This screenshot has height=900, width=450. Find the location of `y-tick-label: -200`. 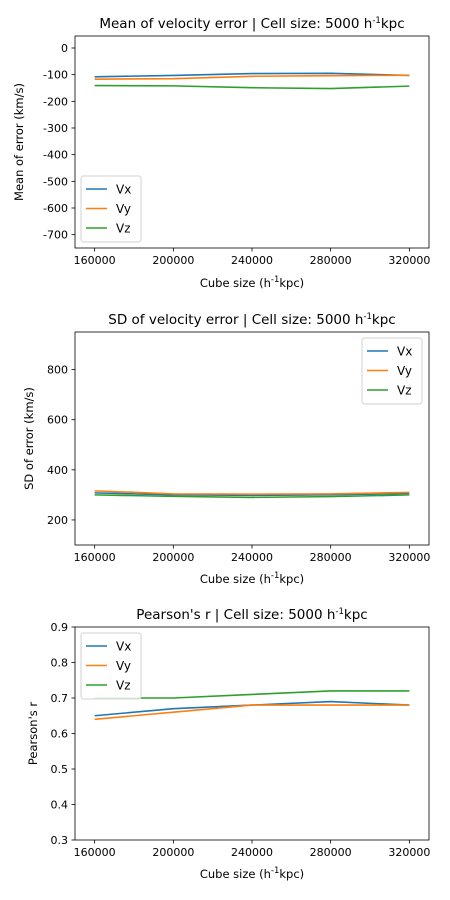

y-tick-label: -200 is located at coordinates (55, 101).